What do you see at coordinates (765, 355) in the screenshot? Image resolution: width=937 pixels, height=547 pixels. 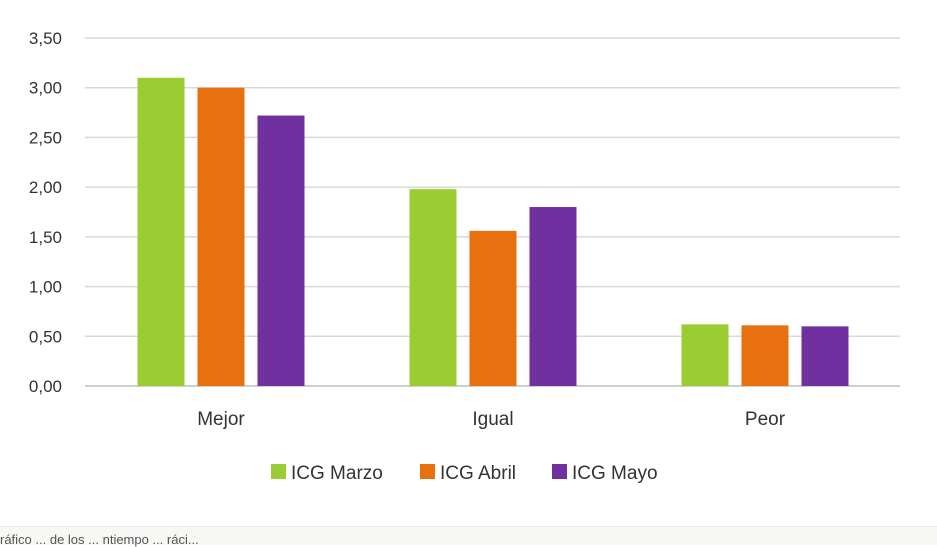 I see `bar-peor-icg-abril` at bounding box center [765, 355].